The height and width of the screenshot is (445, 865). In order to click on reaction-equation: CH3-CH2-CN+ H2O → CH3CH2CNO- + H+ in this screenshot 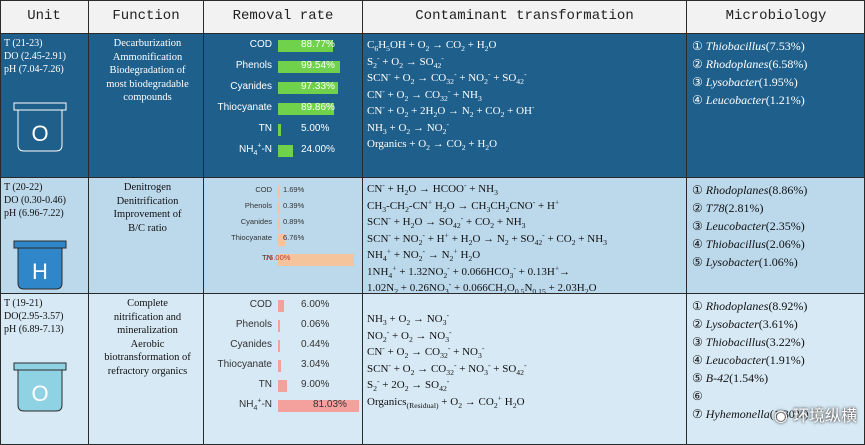, I will do `click(463, 205)`.